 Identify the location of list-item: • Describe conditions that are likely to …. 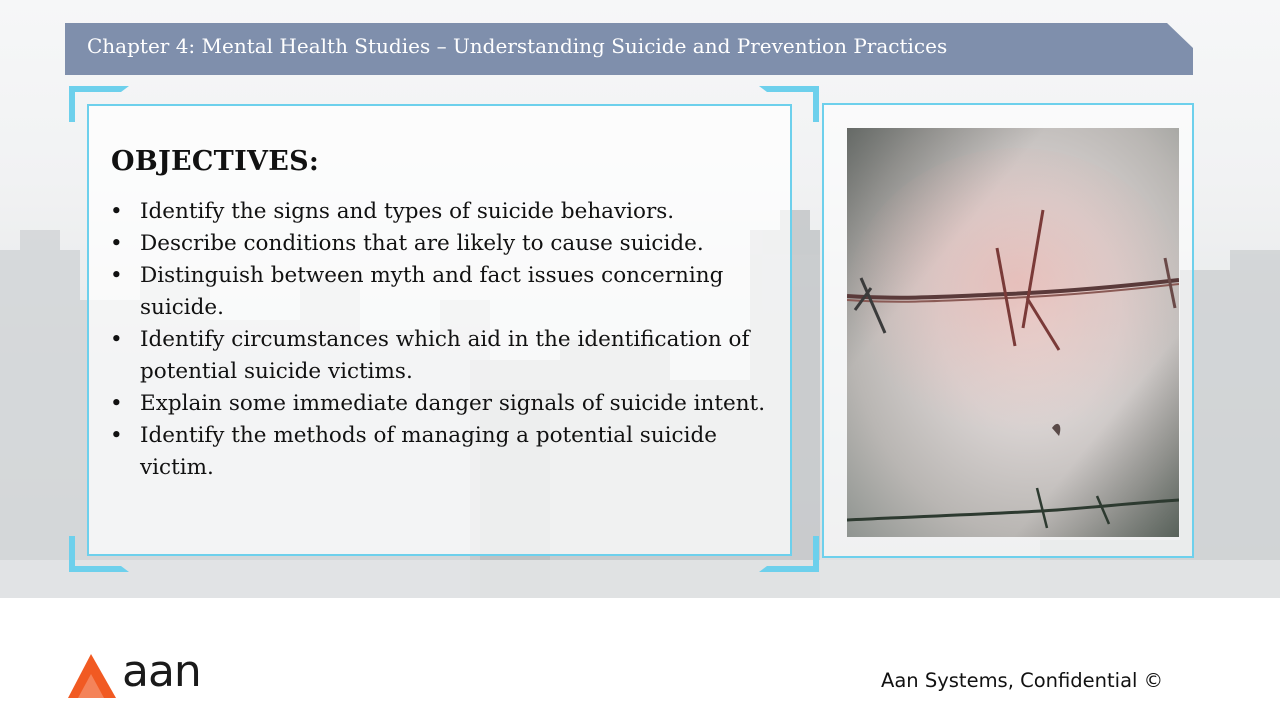
(436, 244).